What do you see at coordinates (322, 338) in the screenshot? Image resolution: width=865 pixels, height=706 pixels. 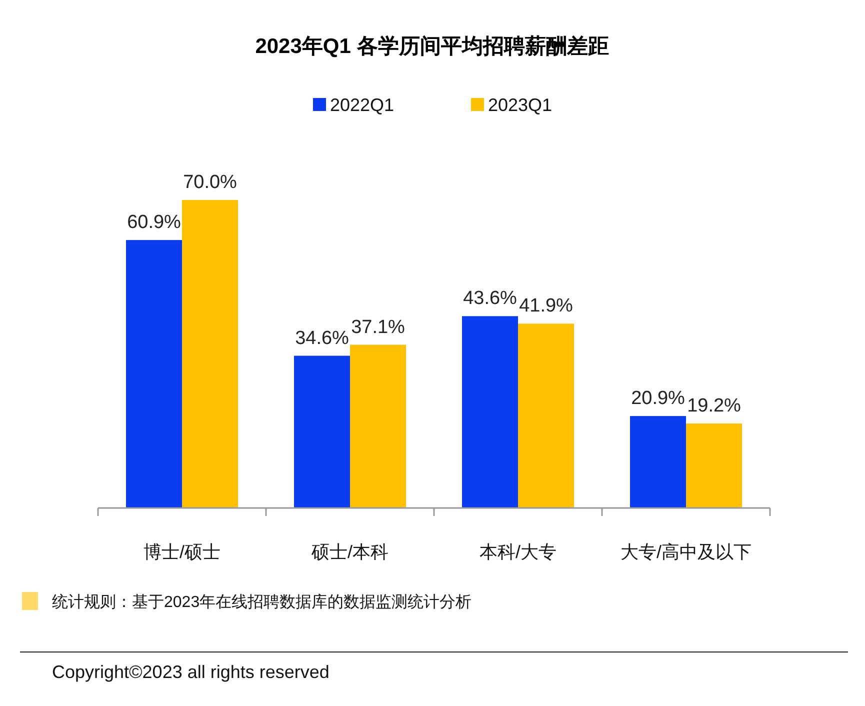 I see `data-label: 34.6%` at bounding box center [322, 338].